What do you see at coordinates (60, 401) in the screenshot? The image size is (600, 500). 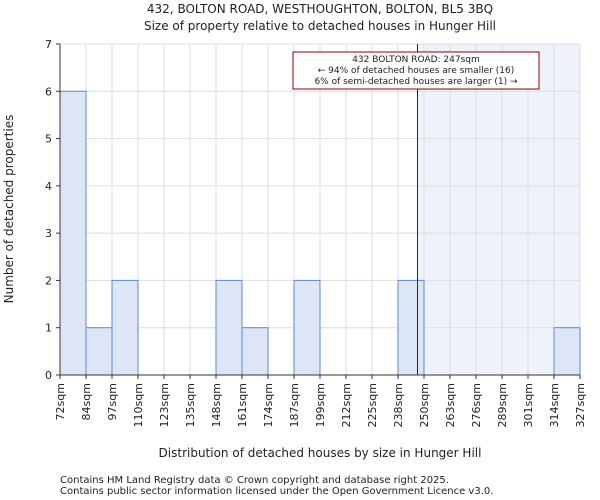 I see `x-tick-label-72sqm: 72sqm` at bounding box center [60, 401].